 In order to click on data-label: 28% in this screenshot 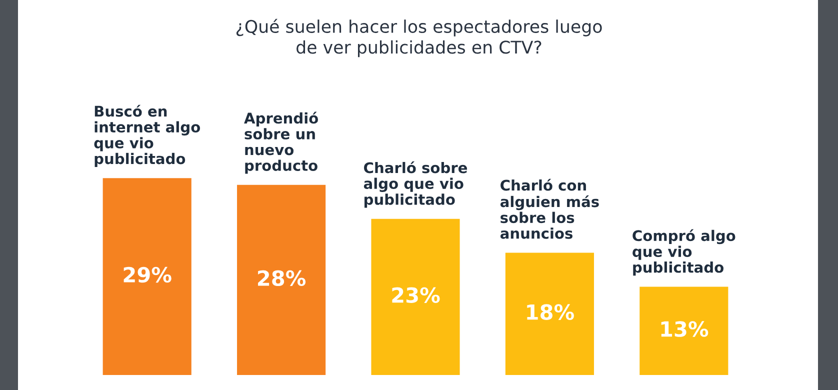, I will do `click(282, 278)`.